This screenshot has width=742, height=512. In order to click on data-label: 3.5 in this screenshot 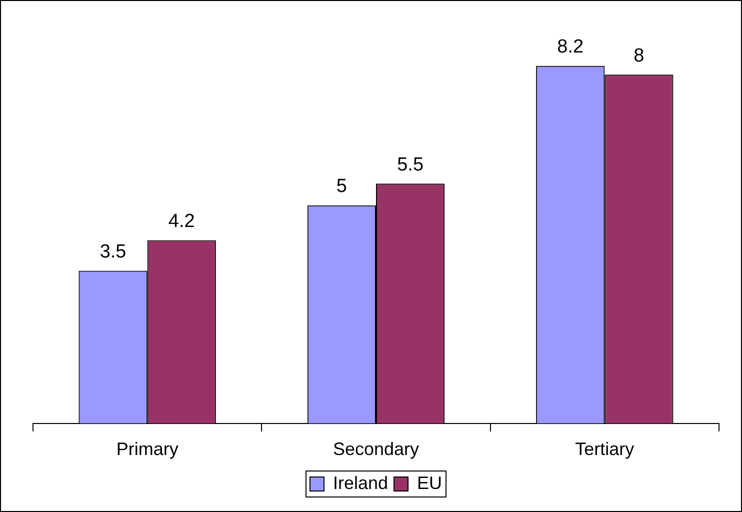, I will do `click(113, 252)`.